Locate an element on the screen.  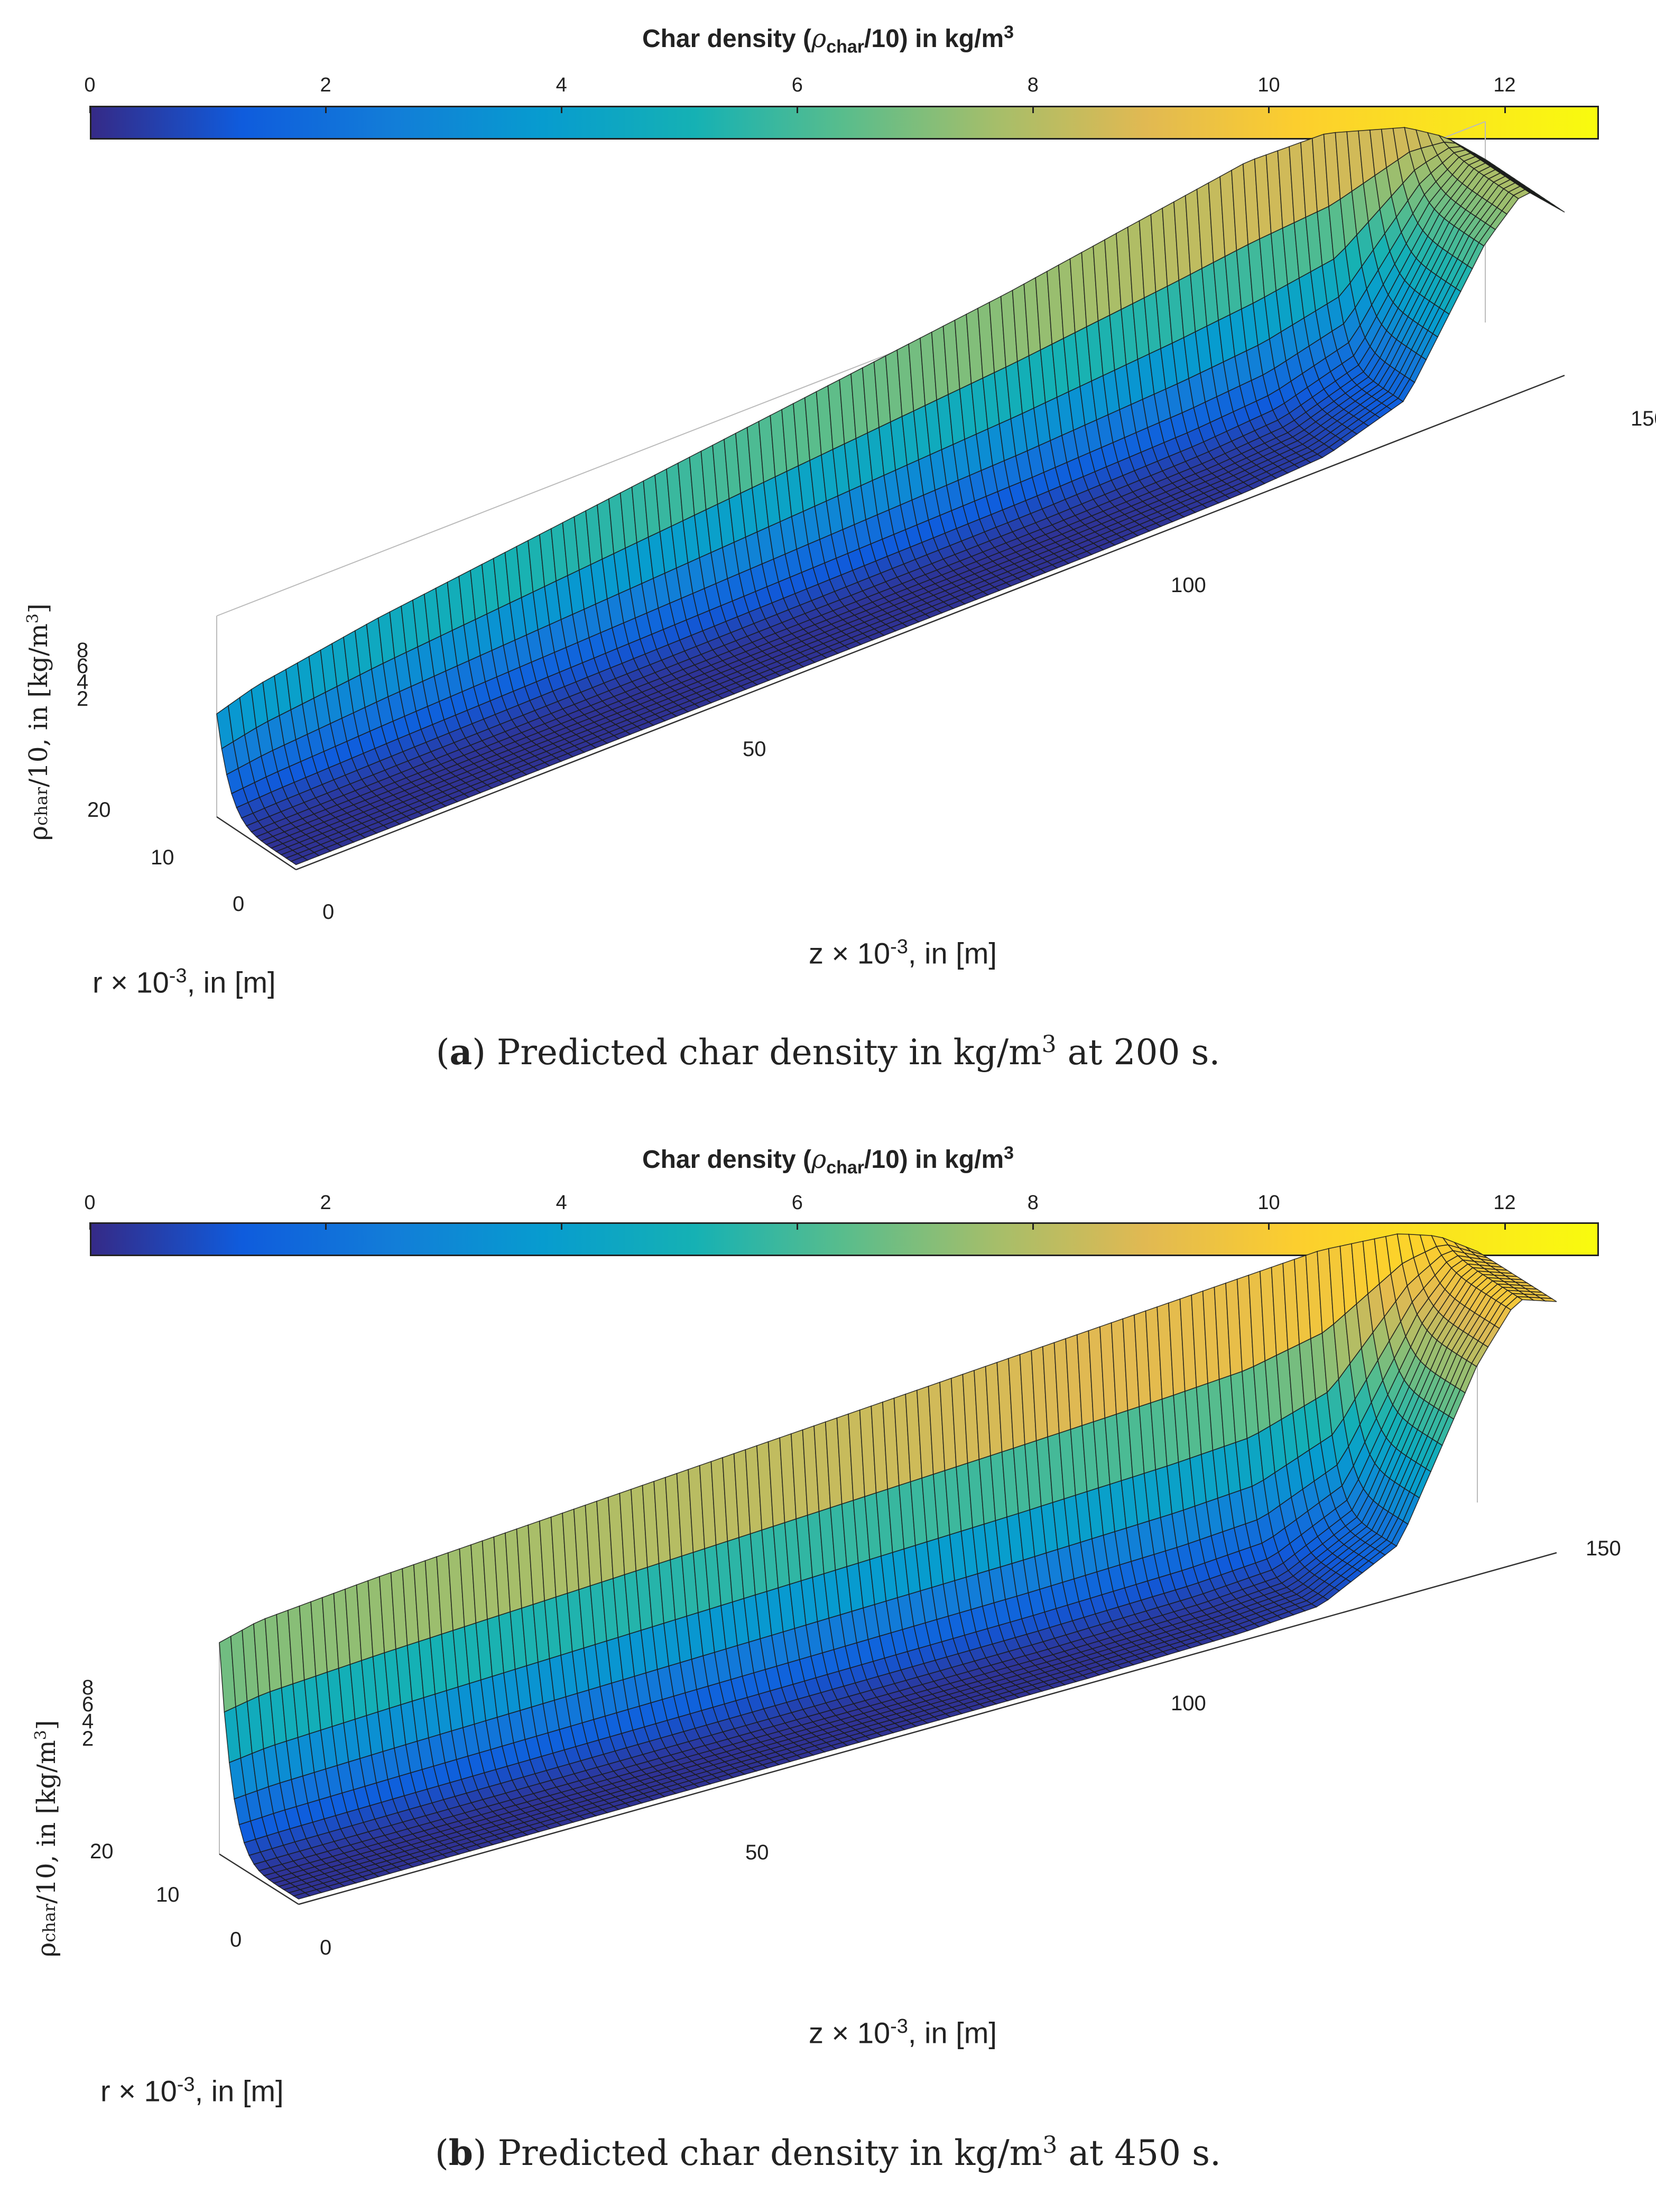
axes is located at coordinates (888, 1728).